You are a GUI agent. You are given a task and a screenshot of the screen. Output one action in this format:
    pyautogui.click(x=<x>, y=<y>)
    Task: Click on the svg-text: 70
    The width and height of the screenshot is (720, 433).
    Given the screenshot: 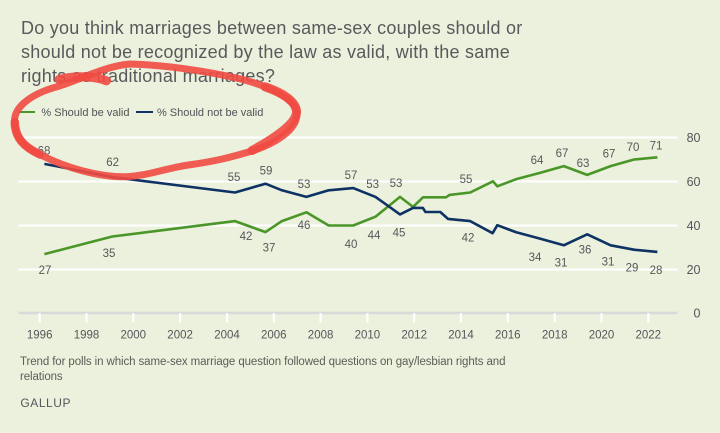 What is the action you would take?
    pyautogui.click(x=633, y=148)
    